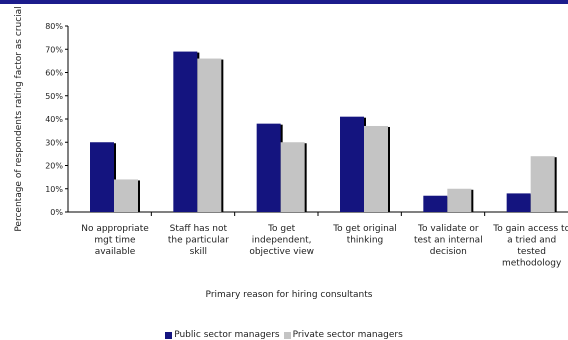  I want to click on y-tick-label: 30%, so click(54, 142).